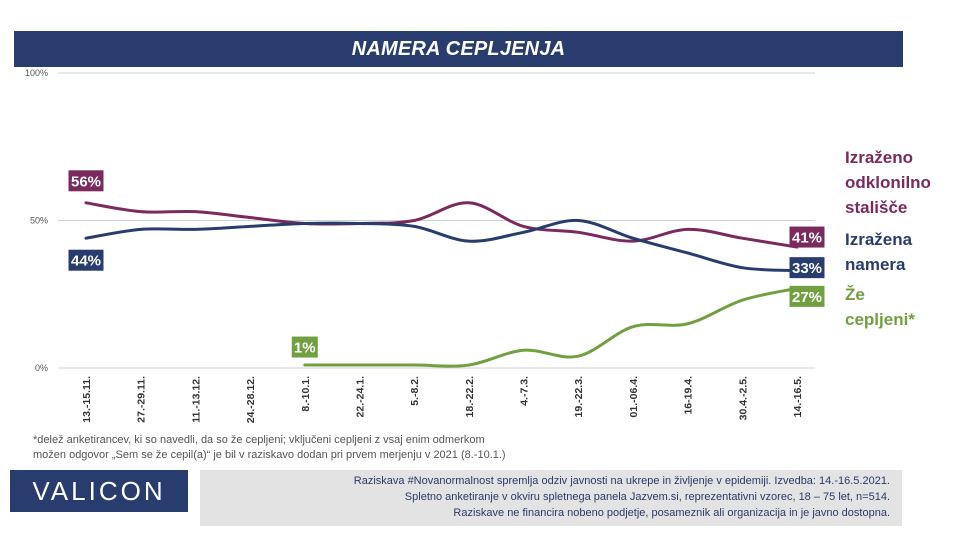 The width and height of the screenshot is (960, 540). Describe the element at coordinates (876, 207) in the screenshot. I see `legend-odklonilno-line-3: stališče` at that location.